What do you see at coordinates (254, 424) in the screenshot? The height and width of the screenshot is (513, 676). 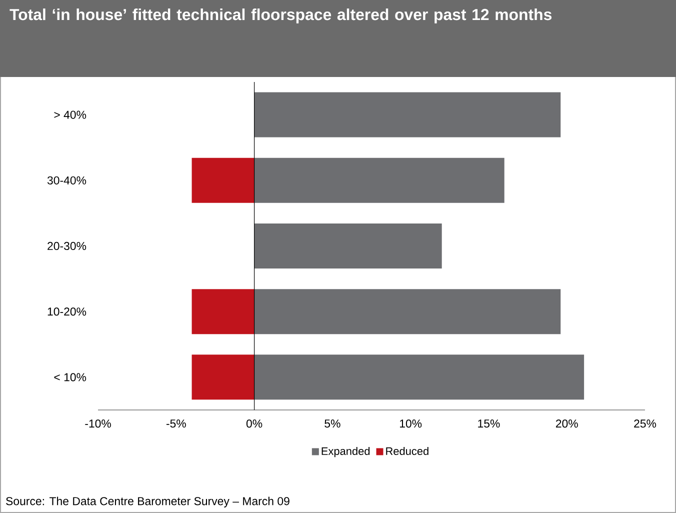 I see `x-tick-label: 0%` at bounding box center [254, 424].